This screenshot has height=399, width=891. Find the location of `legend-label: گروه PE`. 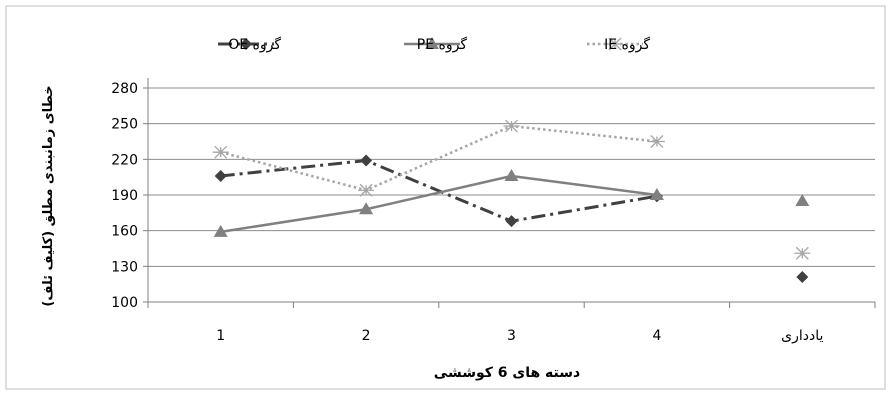

legend-label: گروه PE is located at coordinates (442, 44).